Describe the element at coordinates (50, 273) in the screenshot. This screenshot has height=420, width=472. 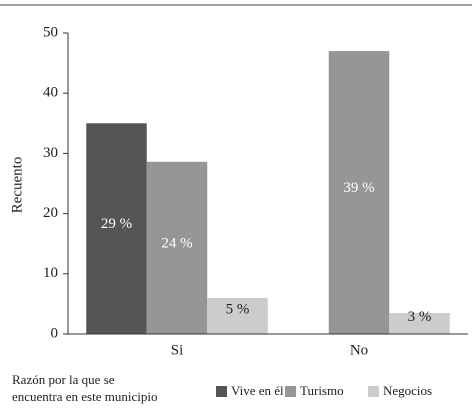
I see `y-tick-label: 10` at that location.